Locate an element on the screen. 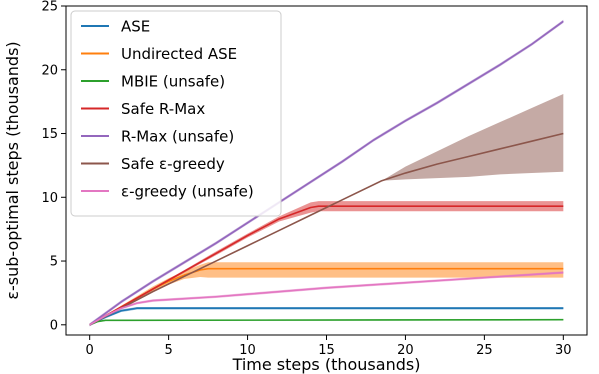  x-axis-label: Time steps (thousands) is located at coordinates (326, 364).